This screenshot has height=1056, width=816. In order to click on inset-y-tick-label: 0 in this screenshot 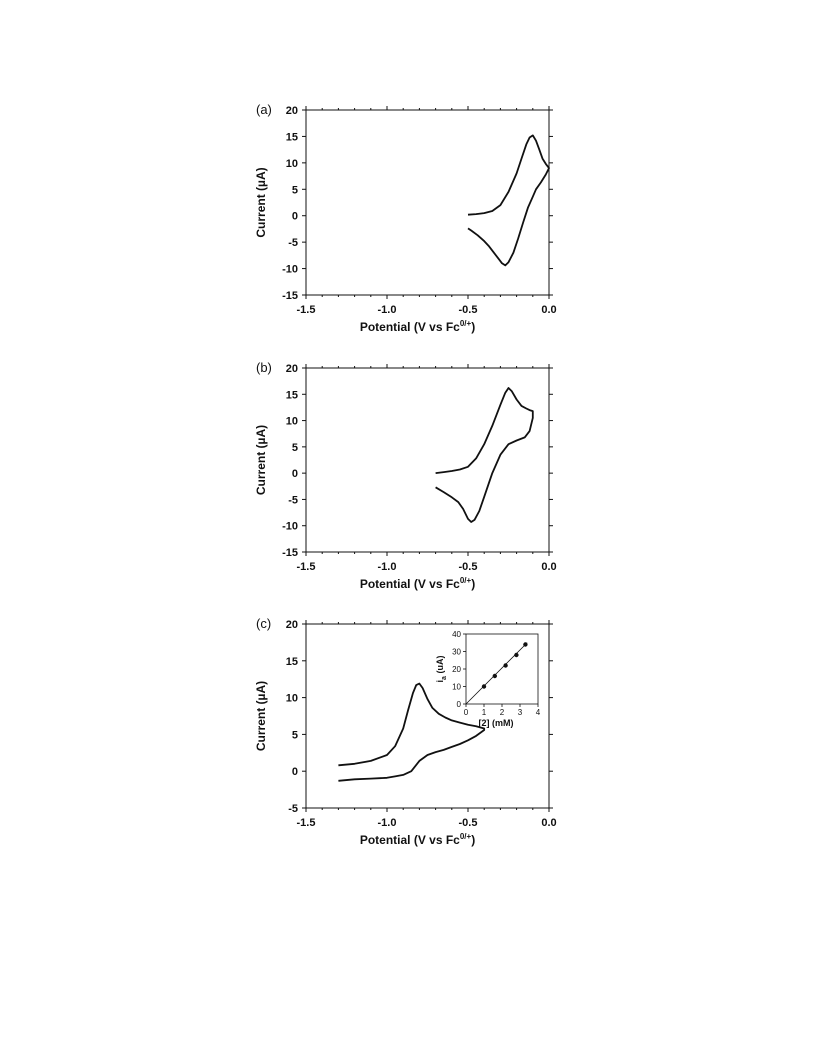, I will do `click(459, 704)`.